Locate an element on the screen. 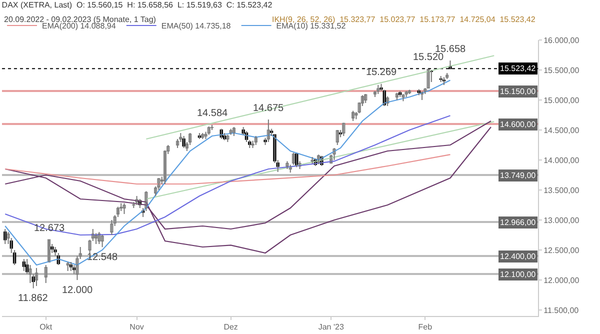 The image size is (600, 334). ref-line-label: 12.100,00 is located at coordinates (518, 274).